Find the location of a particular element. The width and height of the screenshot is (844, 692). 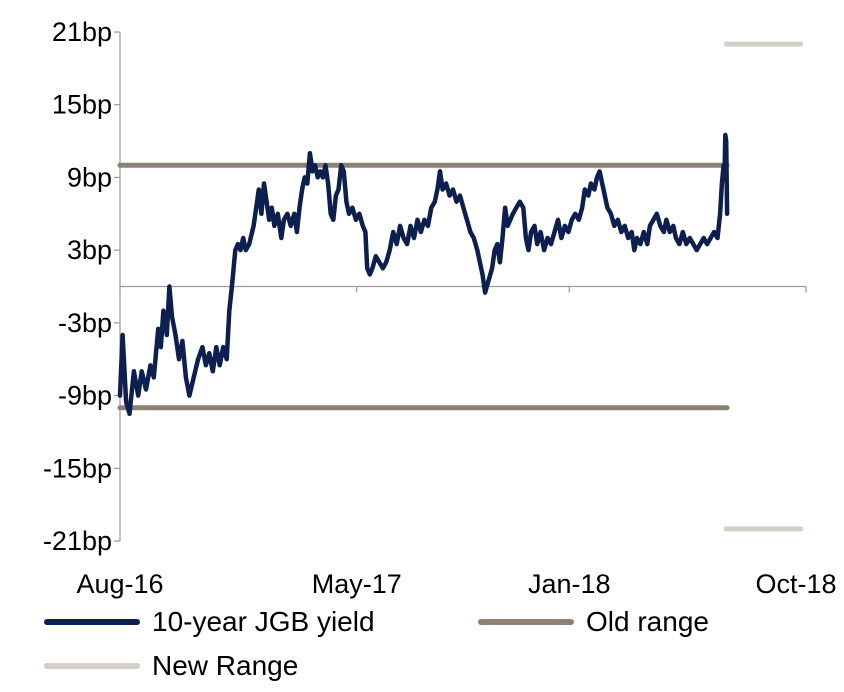

legend-label-old-range: Old range is located at coordinates (647, 621).